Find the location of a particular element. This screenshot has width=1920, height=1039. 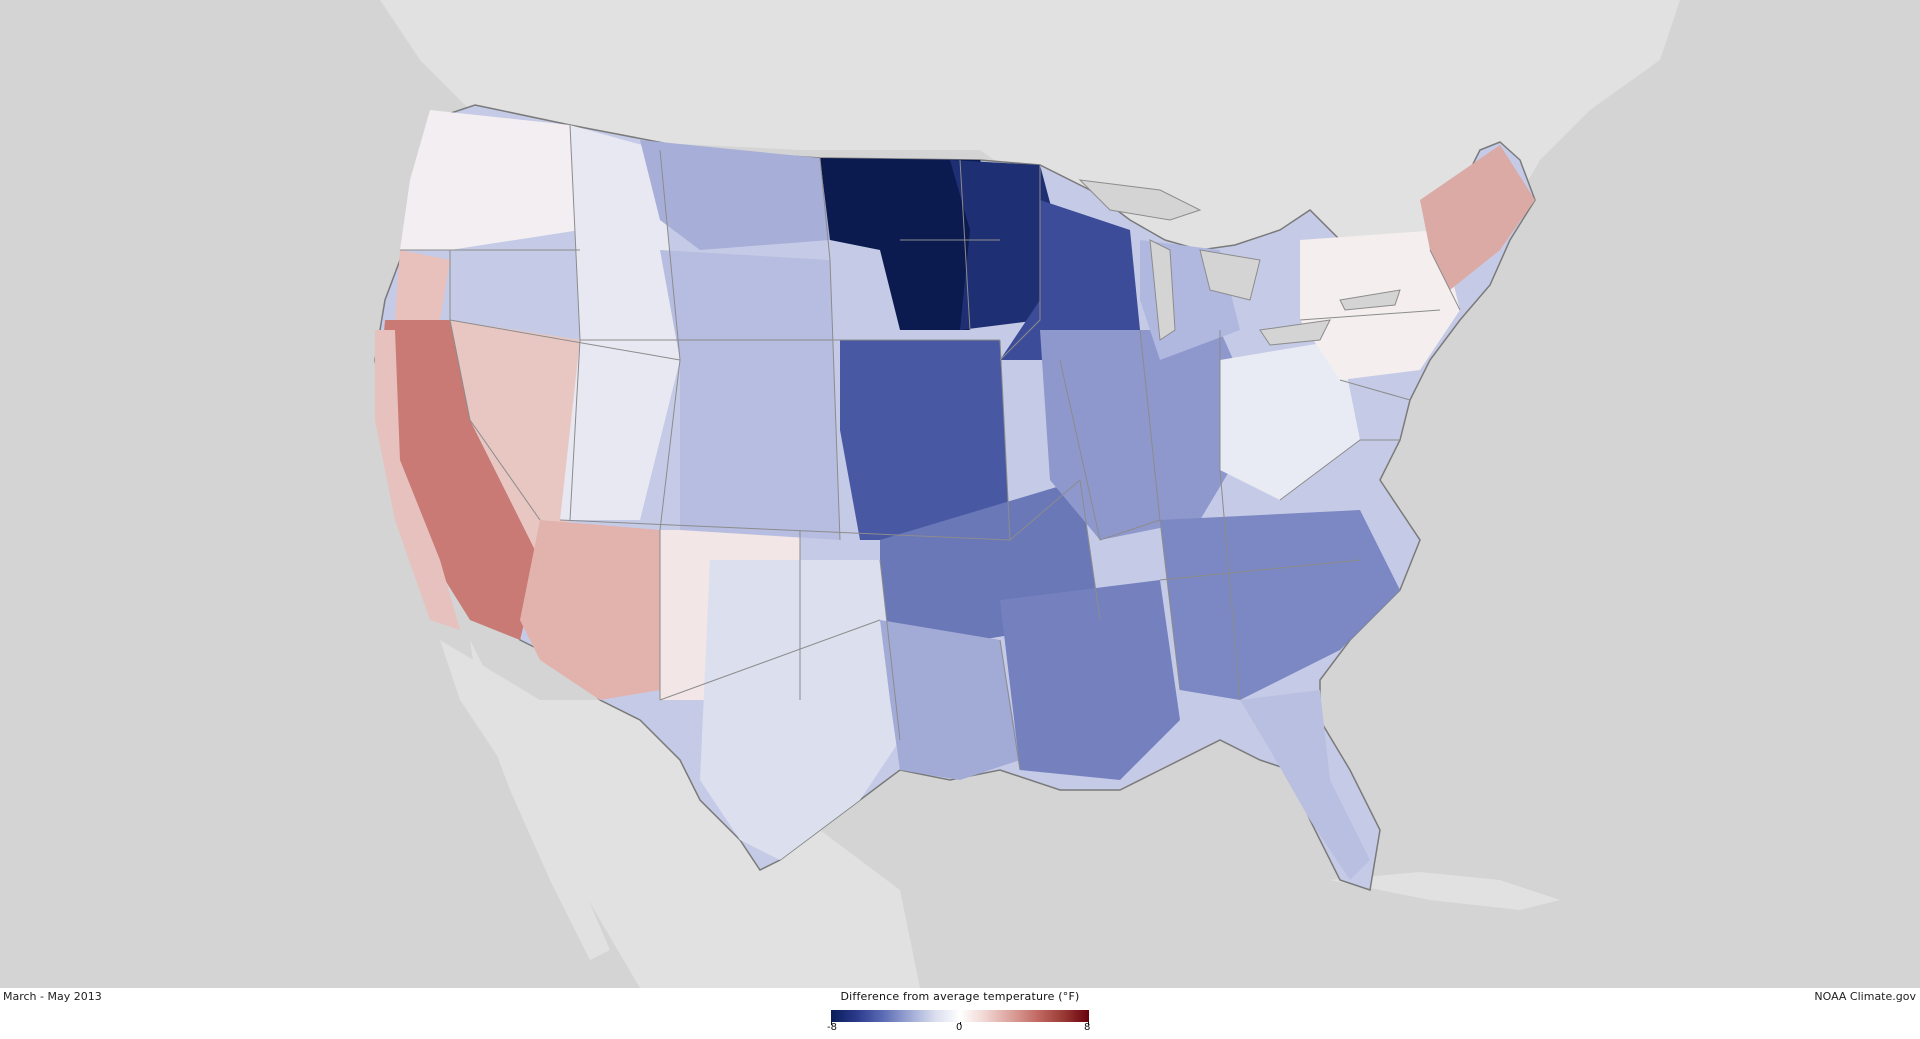

region-new-england is located at coordinates (1477, 217).